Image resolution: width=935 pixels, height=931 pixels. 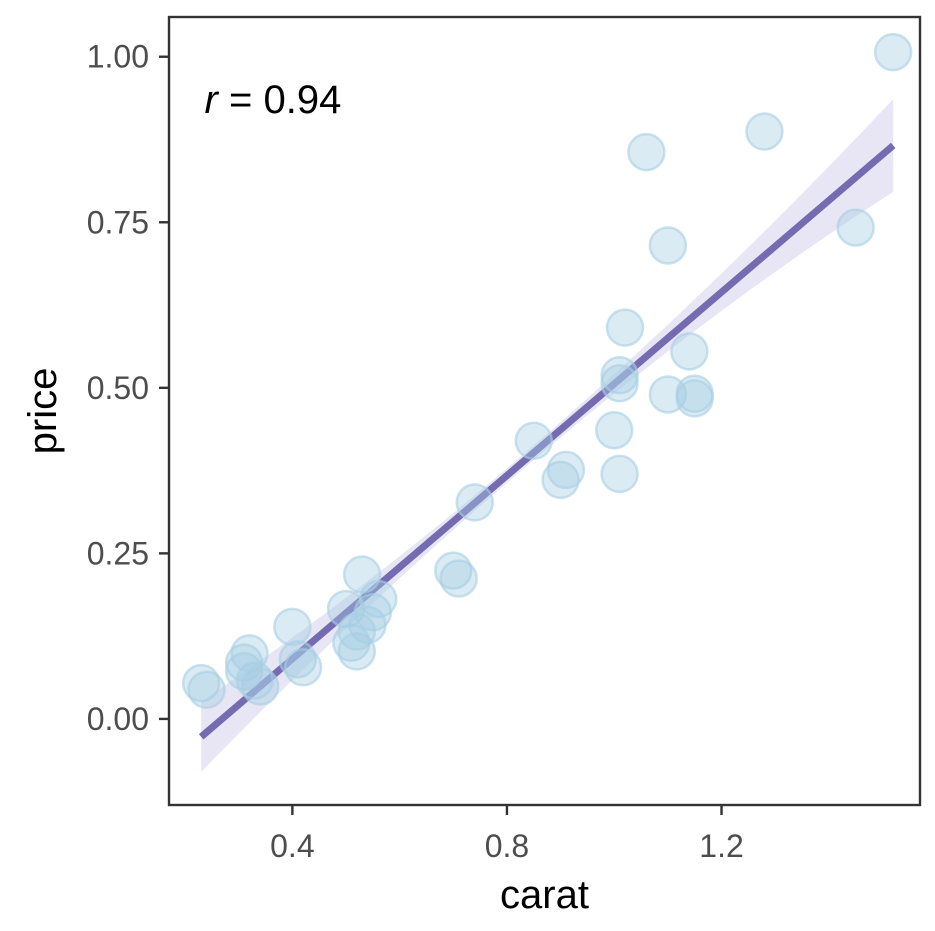 What do you see at coordinates (721, 846) in the screenshot?
I see `x-tick-label: 1.2` at bounding box center [721, 846].